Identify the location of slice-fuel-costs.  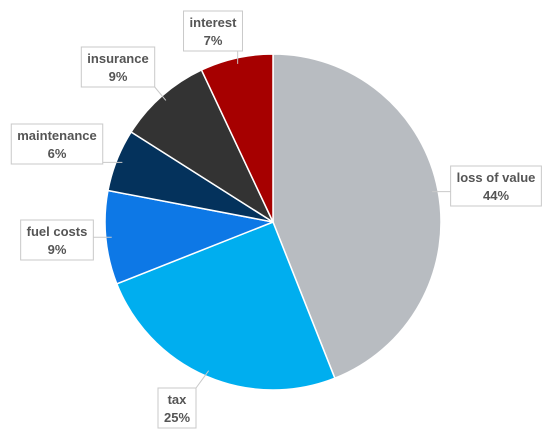
(189, 237).